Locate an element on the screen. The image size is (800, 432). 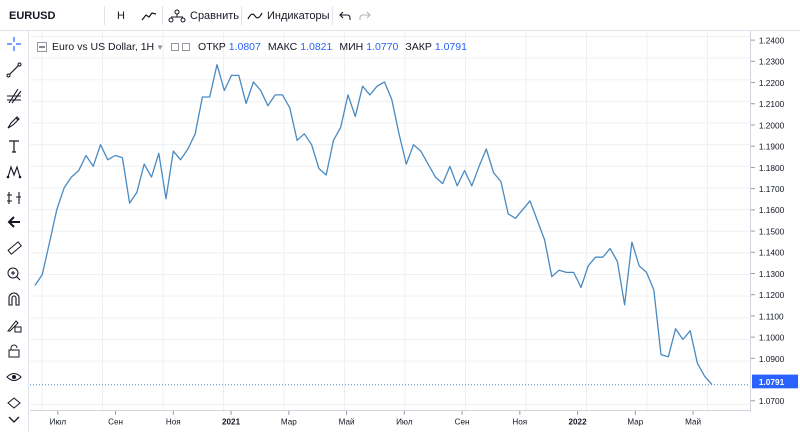
indicators-button: Индикаторы is located at coordinates (288, 15).